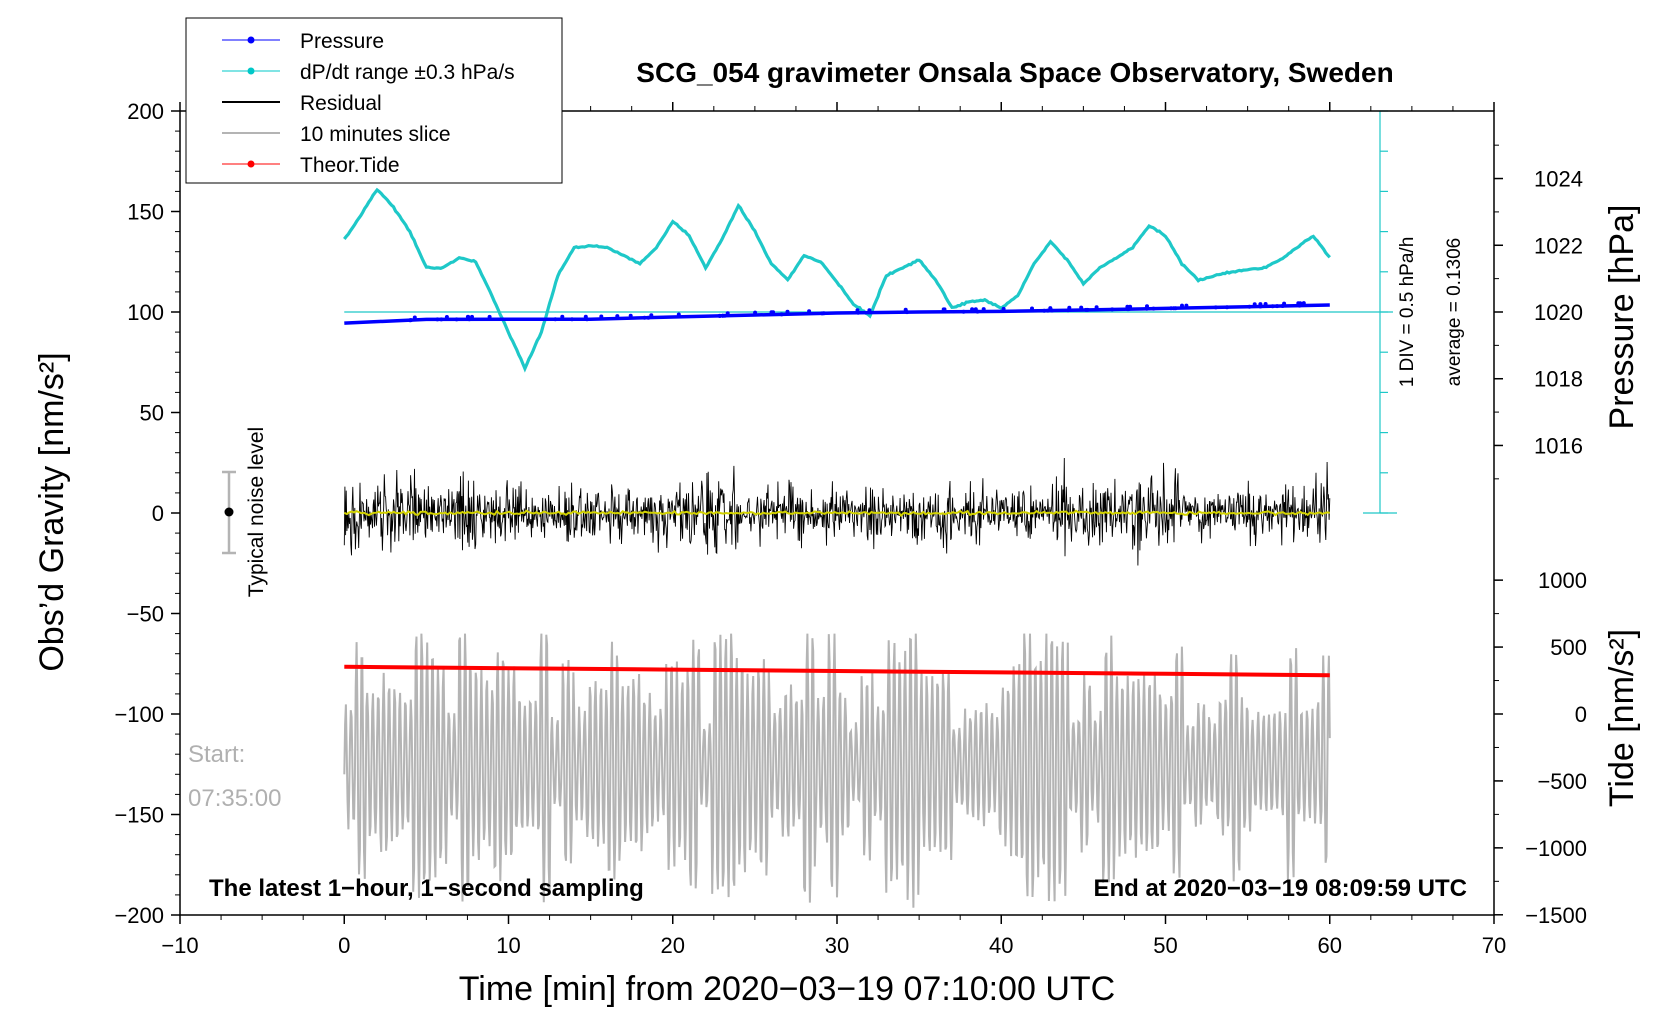  What do you see at coordinates (1407, 312) in the screenshot?
I see `div-scale-label: 1 DIV = 0.5 hPa/h` at bounding box center [1407, 312].